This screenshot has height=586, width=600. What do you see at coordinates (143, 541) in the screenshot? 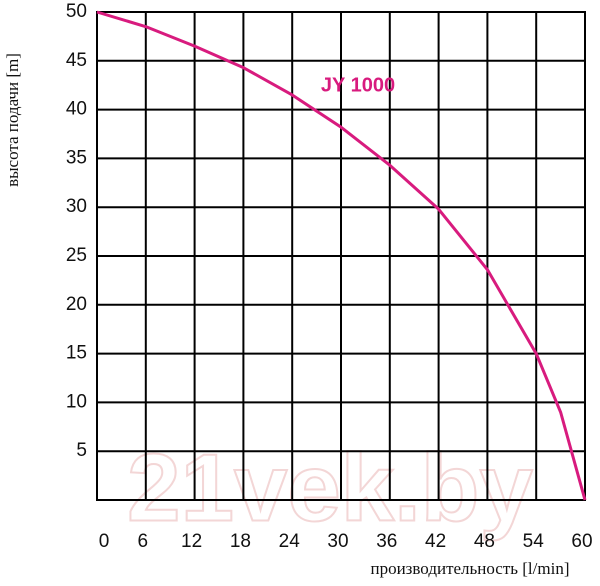
I see `x-tick-label: 6` at bounding box center [143, 541].